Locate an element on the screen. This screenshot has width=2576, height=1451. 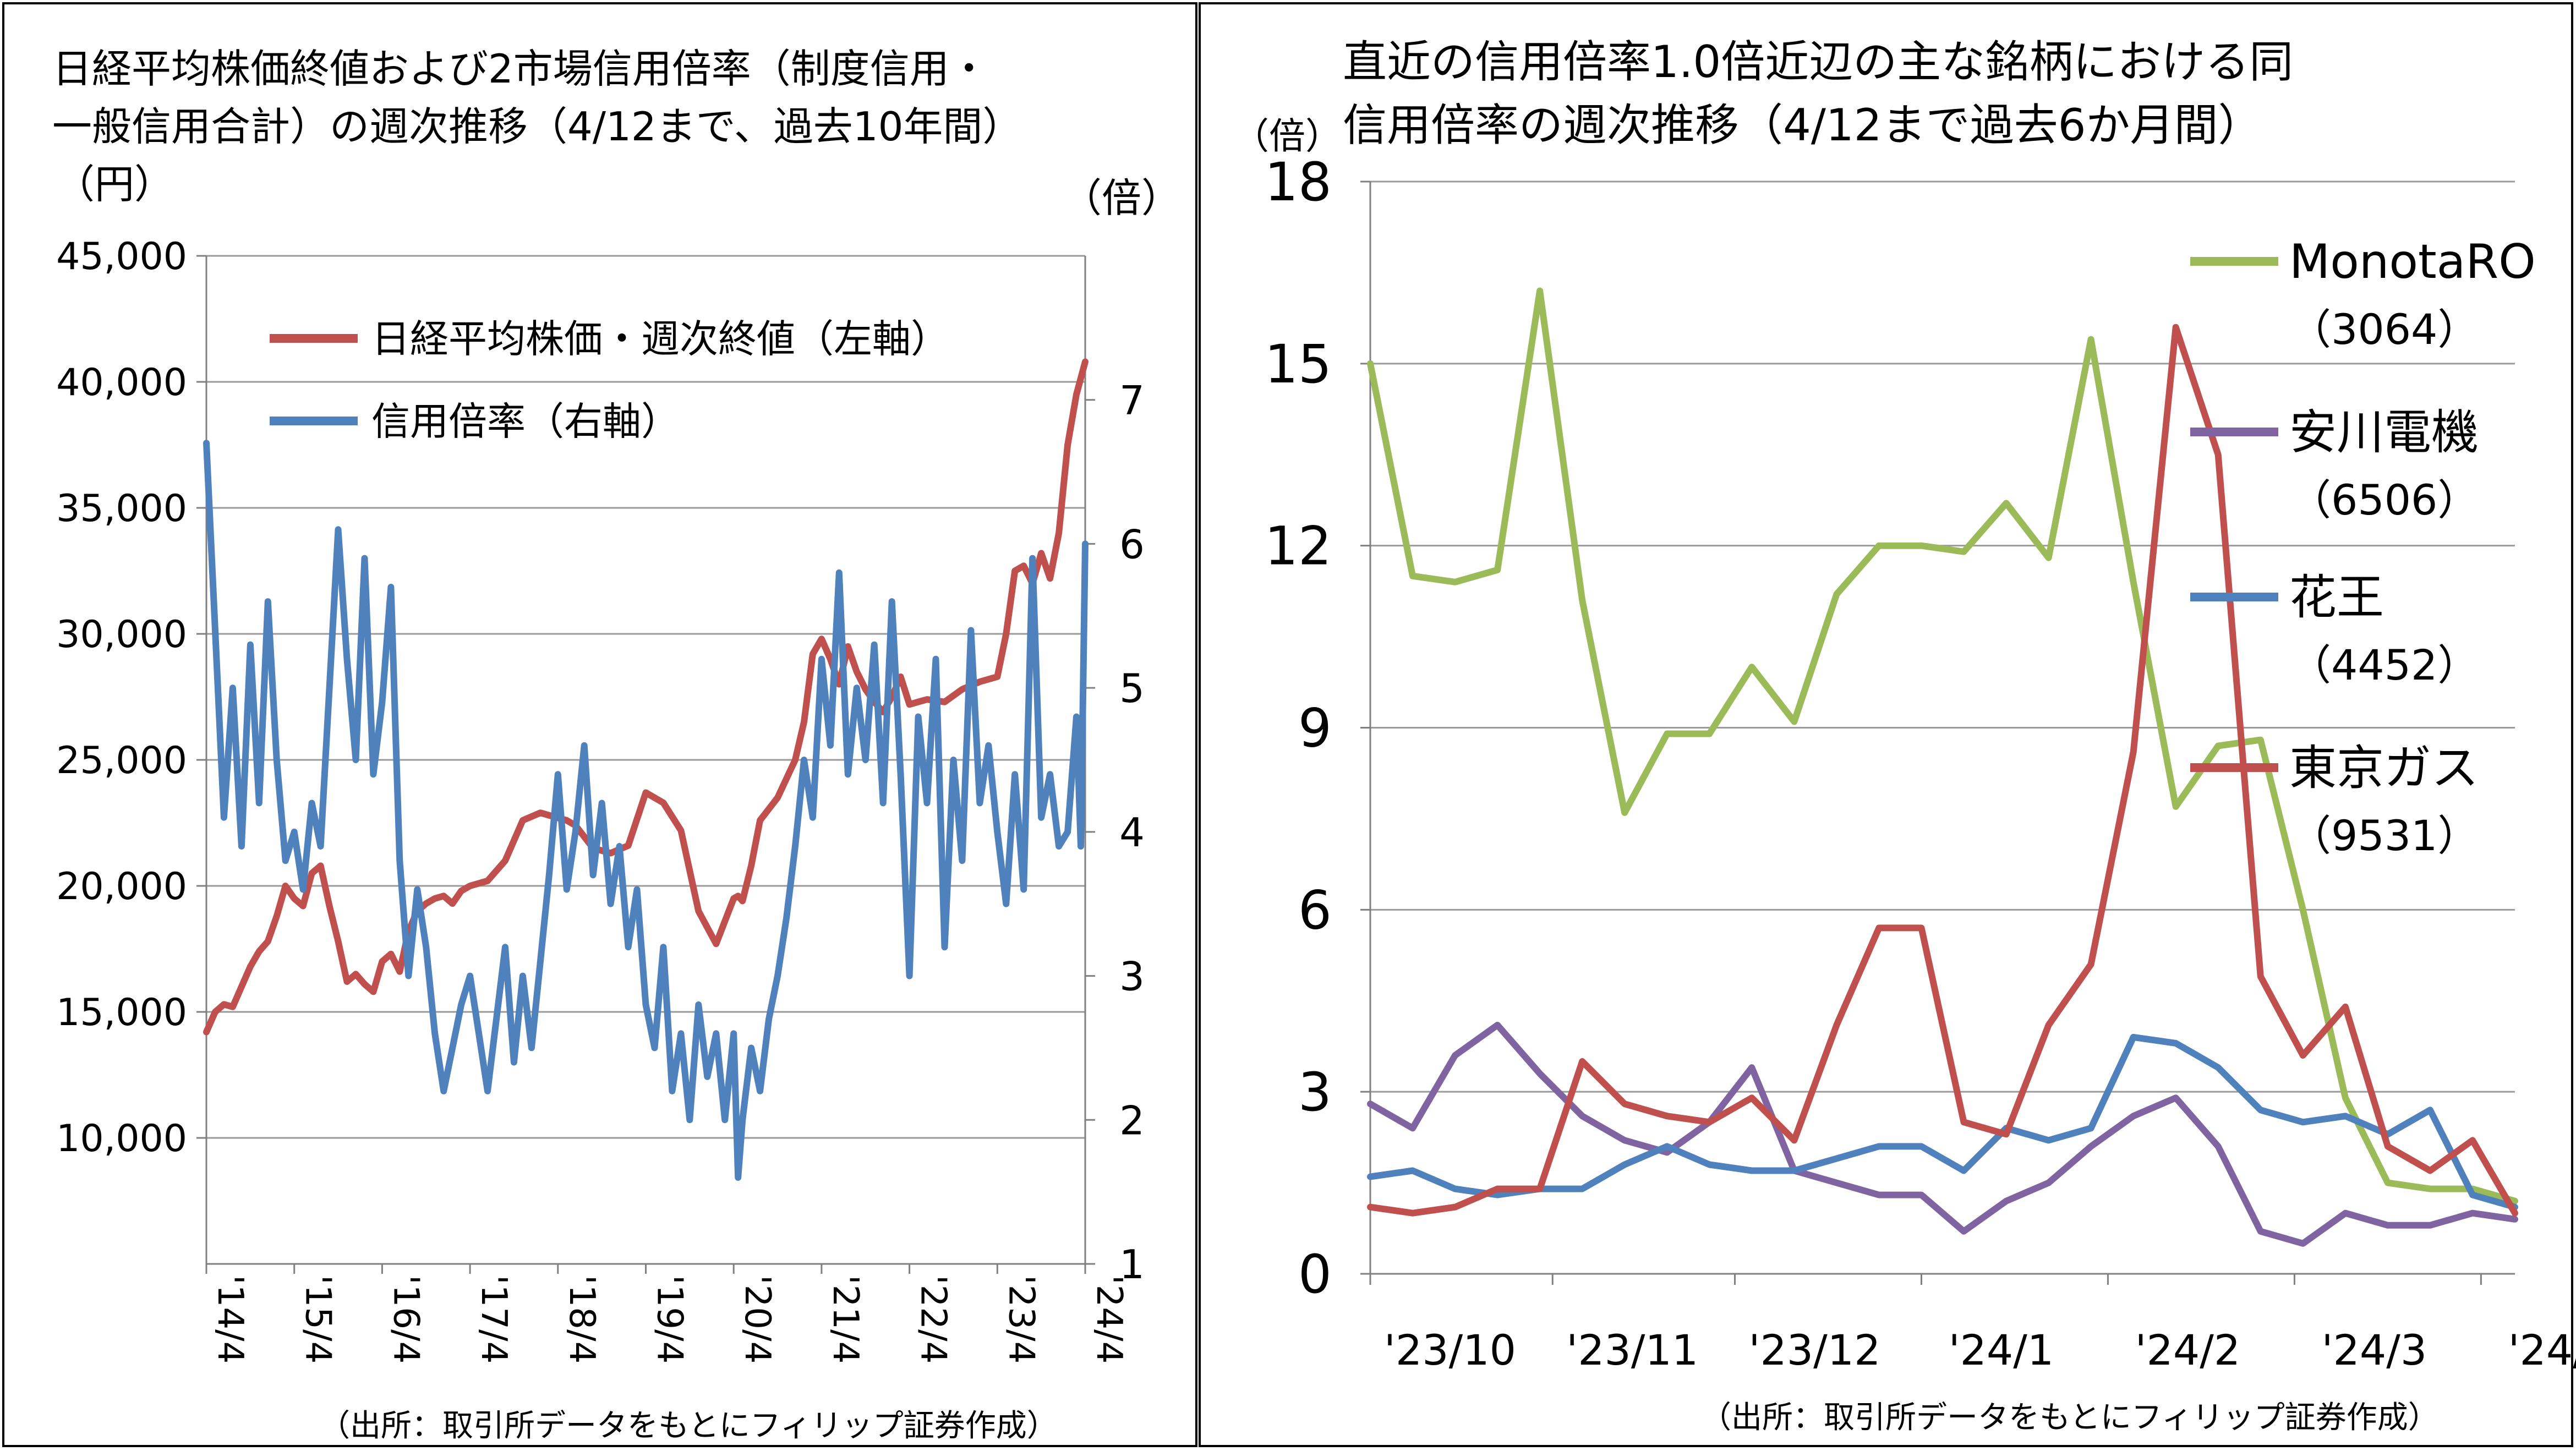
left-y-axis-label: （円） is located at coordinates (114, 184).